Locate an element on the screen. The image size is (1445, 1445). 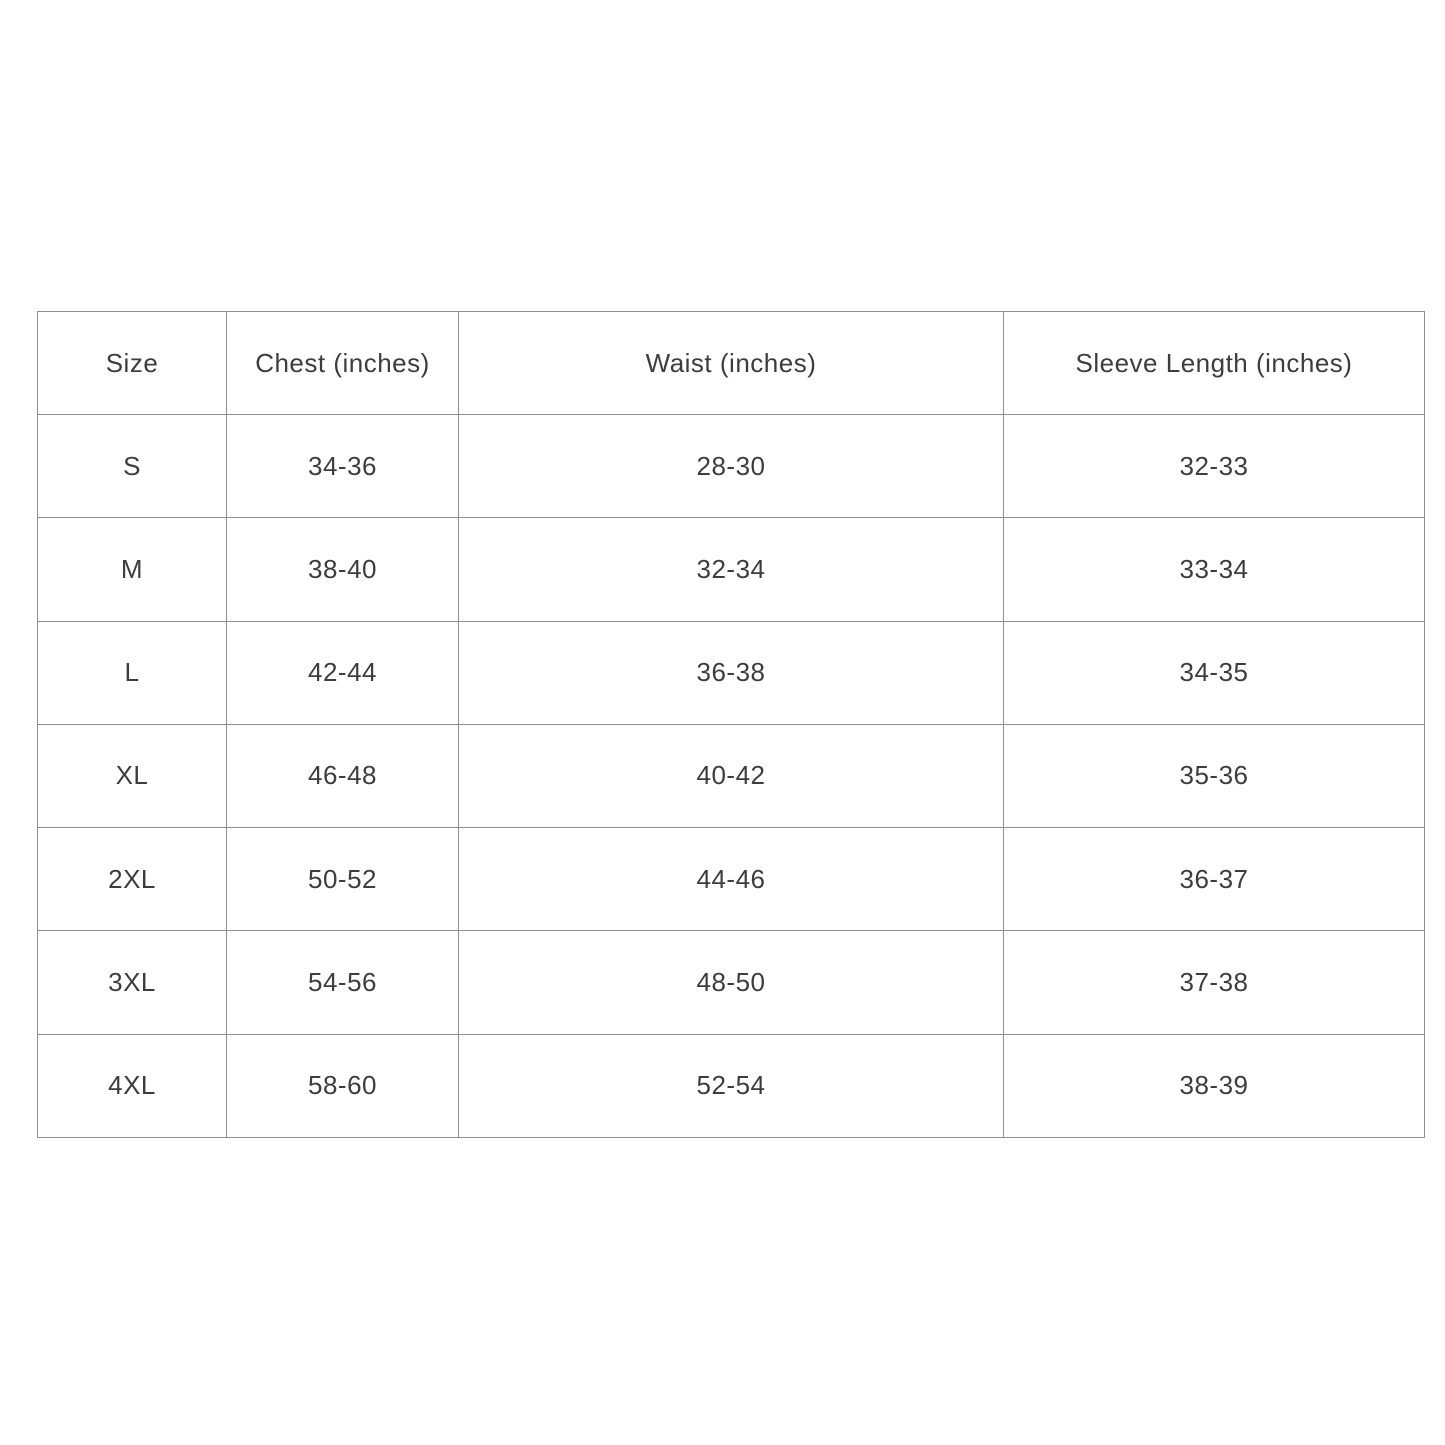
sleeve-cell: 34-35 is located at coordinates (1214, 672).